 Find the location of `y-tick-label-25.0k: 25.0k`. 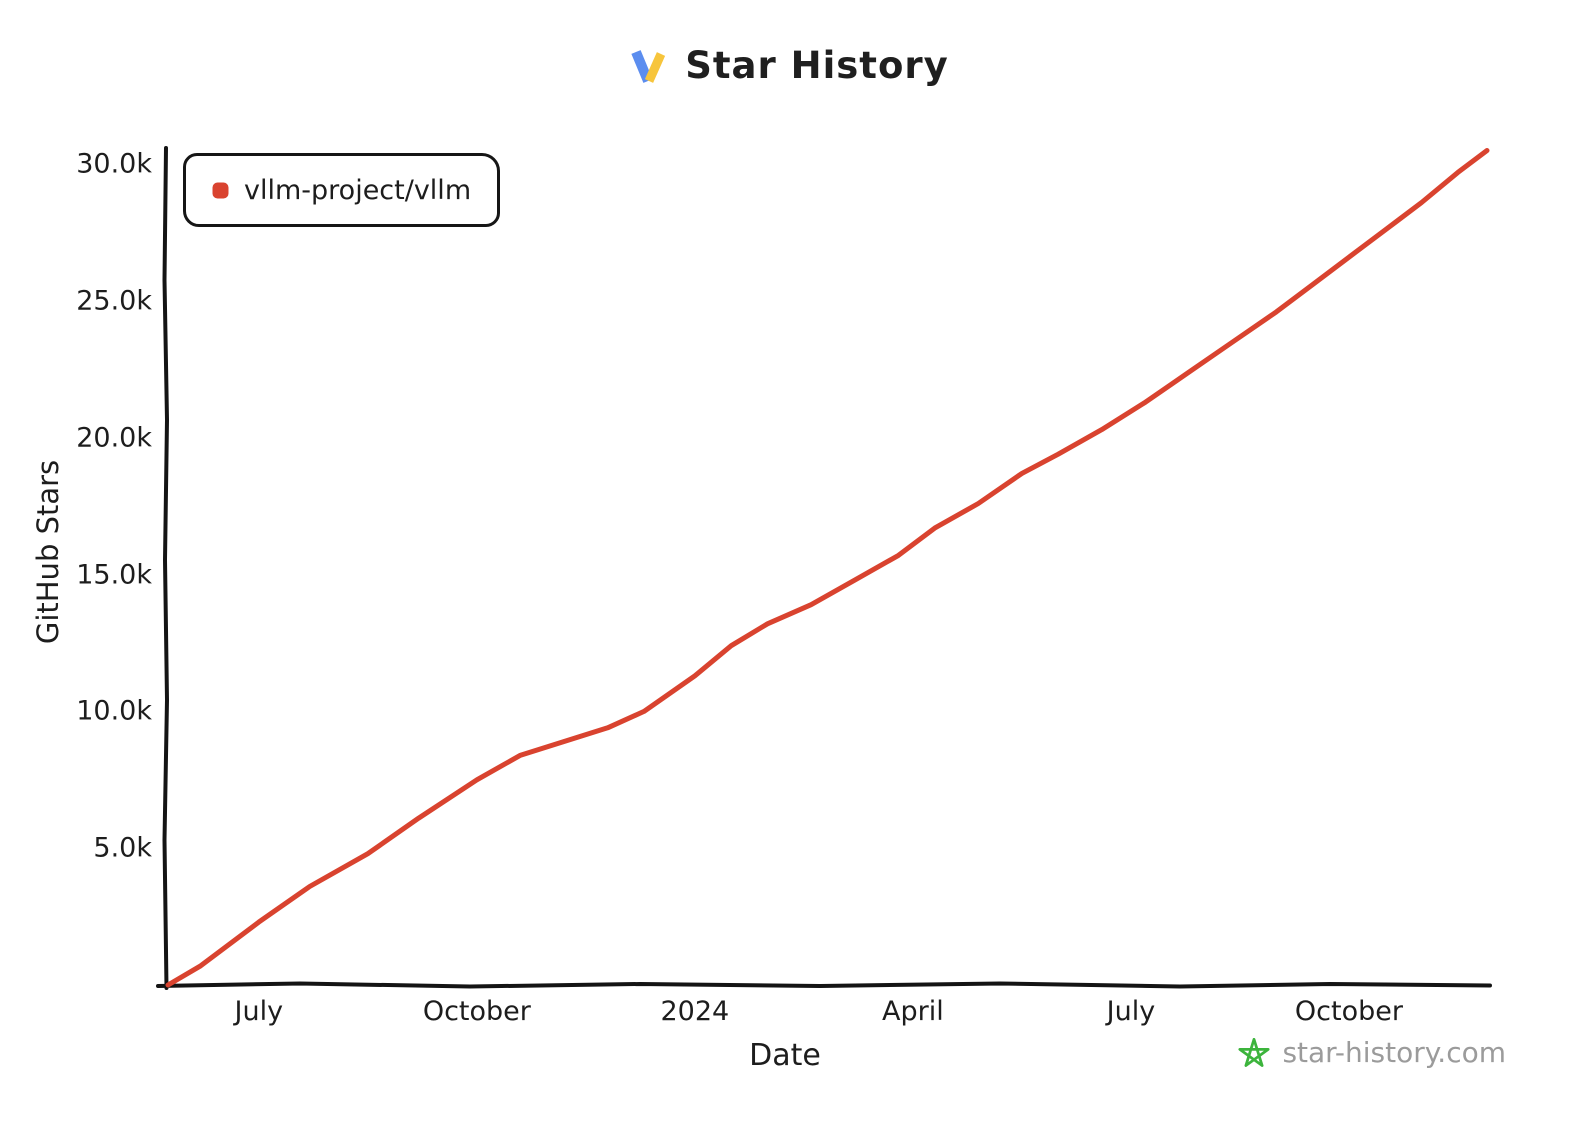

y-tick-label-25.0k: 25.0k is located at coordinates (114, 301).